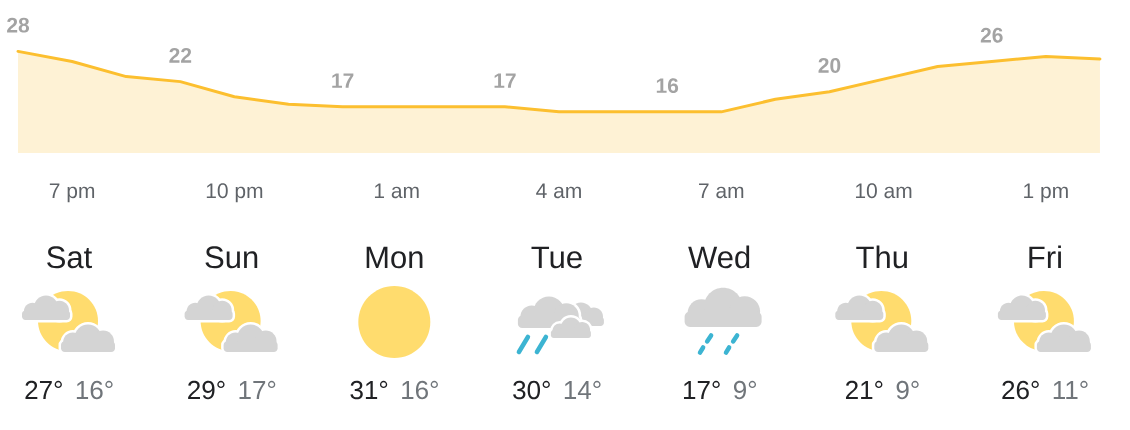 The image size is (1130, 430). I want to click on x-tick-label: 10 pm, so click(234, 193).